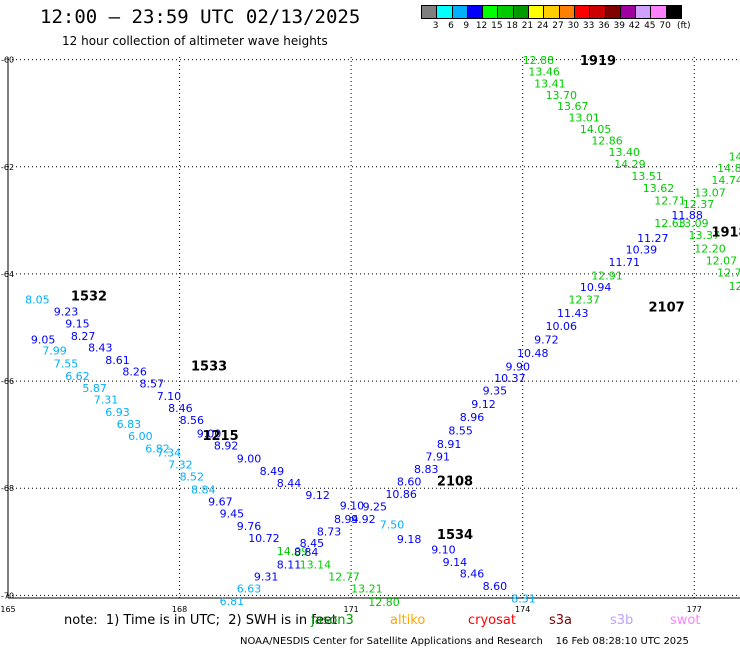 The image size is (740, 650). I want to click on page-title: 12:00 – 23:59 UTC 02/13/2025, so click(200, 17).